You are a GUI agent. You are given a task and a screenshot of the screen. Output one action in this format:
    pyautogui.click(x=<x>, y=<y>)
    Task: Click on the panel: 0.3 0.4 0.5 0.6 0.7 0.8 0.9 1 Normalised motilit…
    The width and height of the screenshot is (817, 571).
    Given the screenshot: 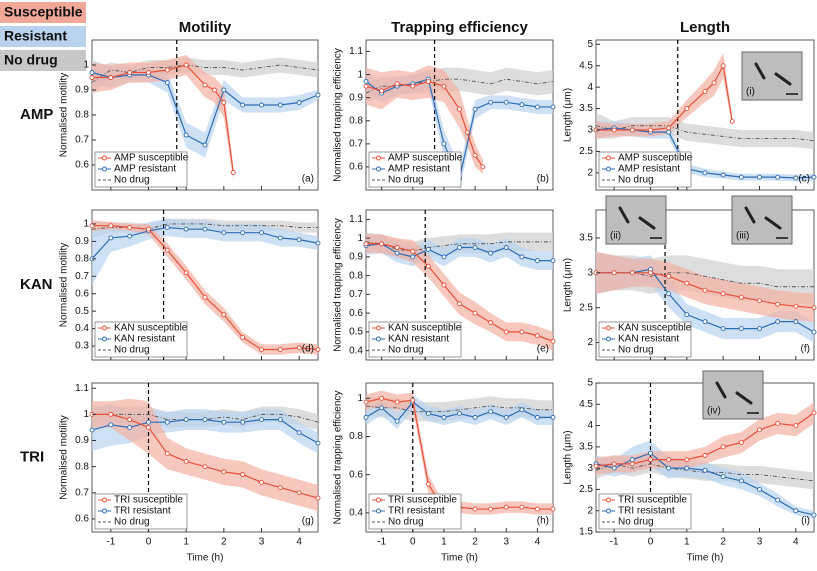 What is the action you would take?
    pyautogui.click(x=190, y=285)
    